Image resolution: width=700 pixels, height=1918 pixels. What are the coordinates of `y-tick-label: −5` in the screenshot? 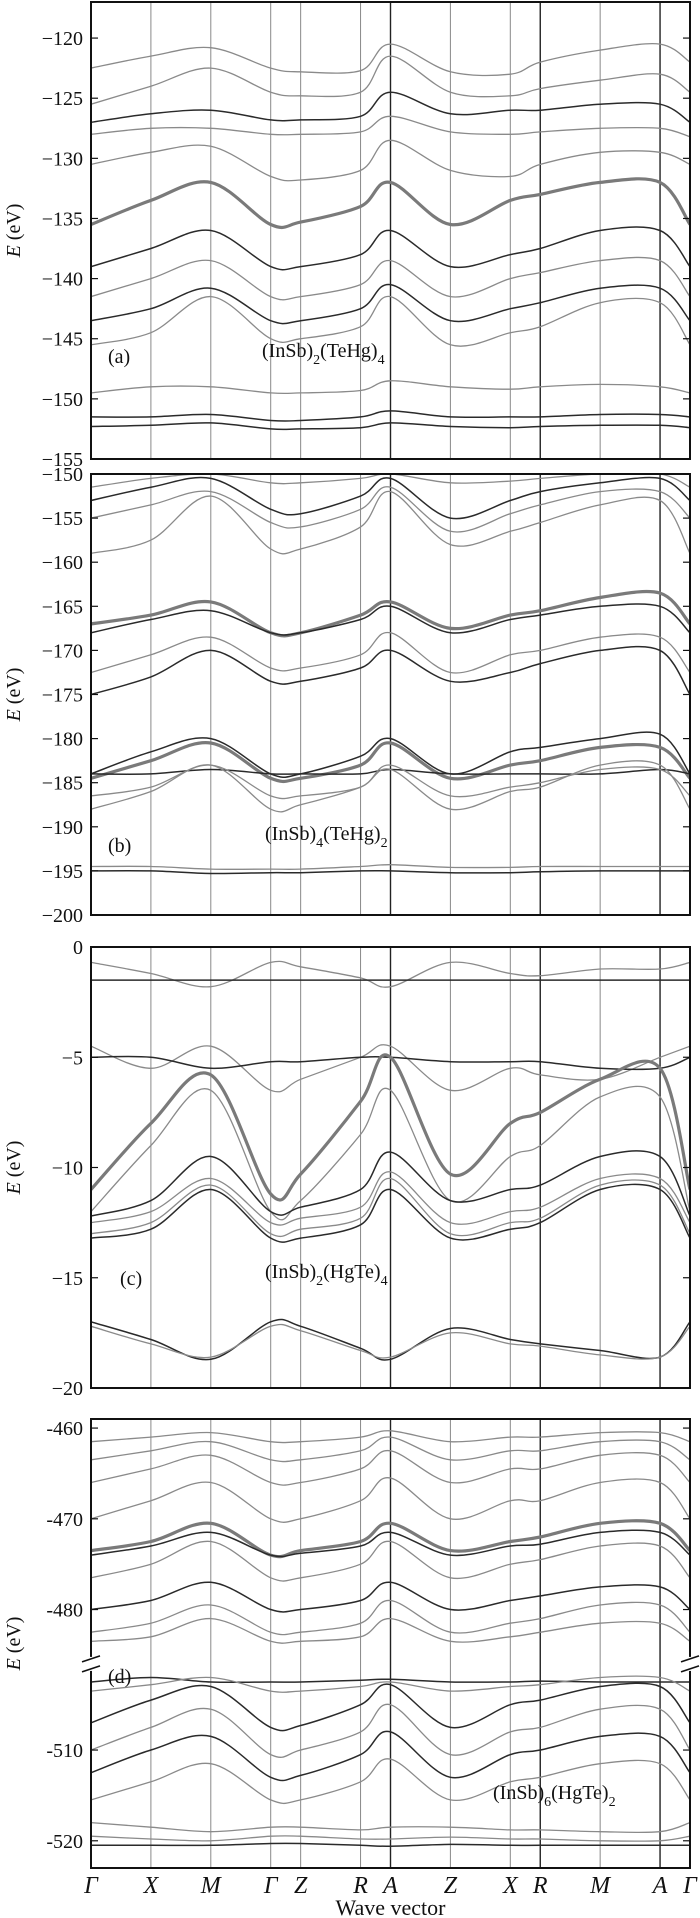 It's located at (72, 1058).